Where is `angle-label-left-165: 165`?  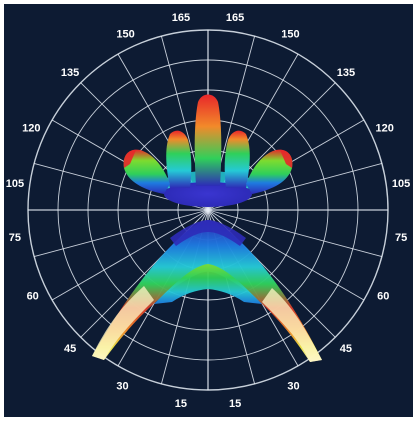 angle-label-left-165: 165 is located at coordinates (181, 18).